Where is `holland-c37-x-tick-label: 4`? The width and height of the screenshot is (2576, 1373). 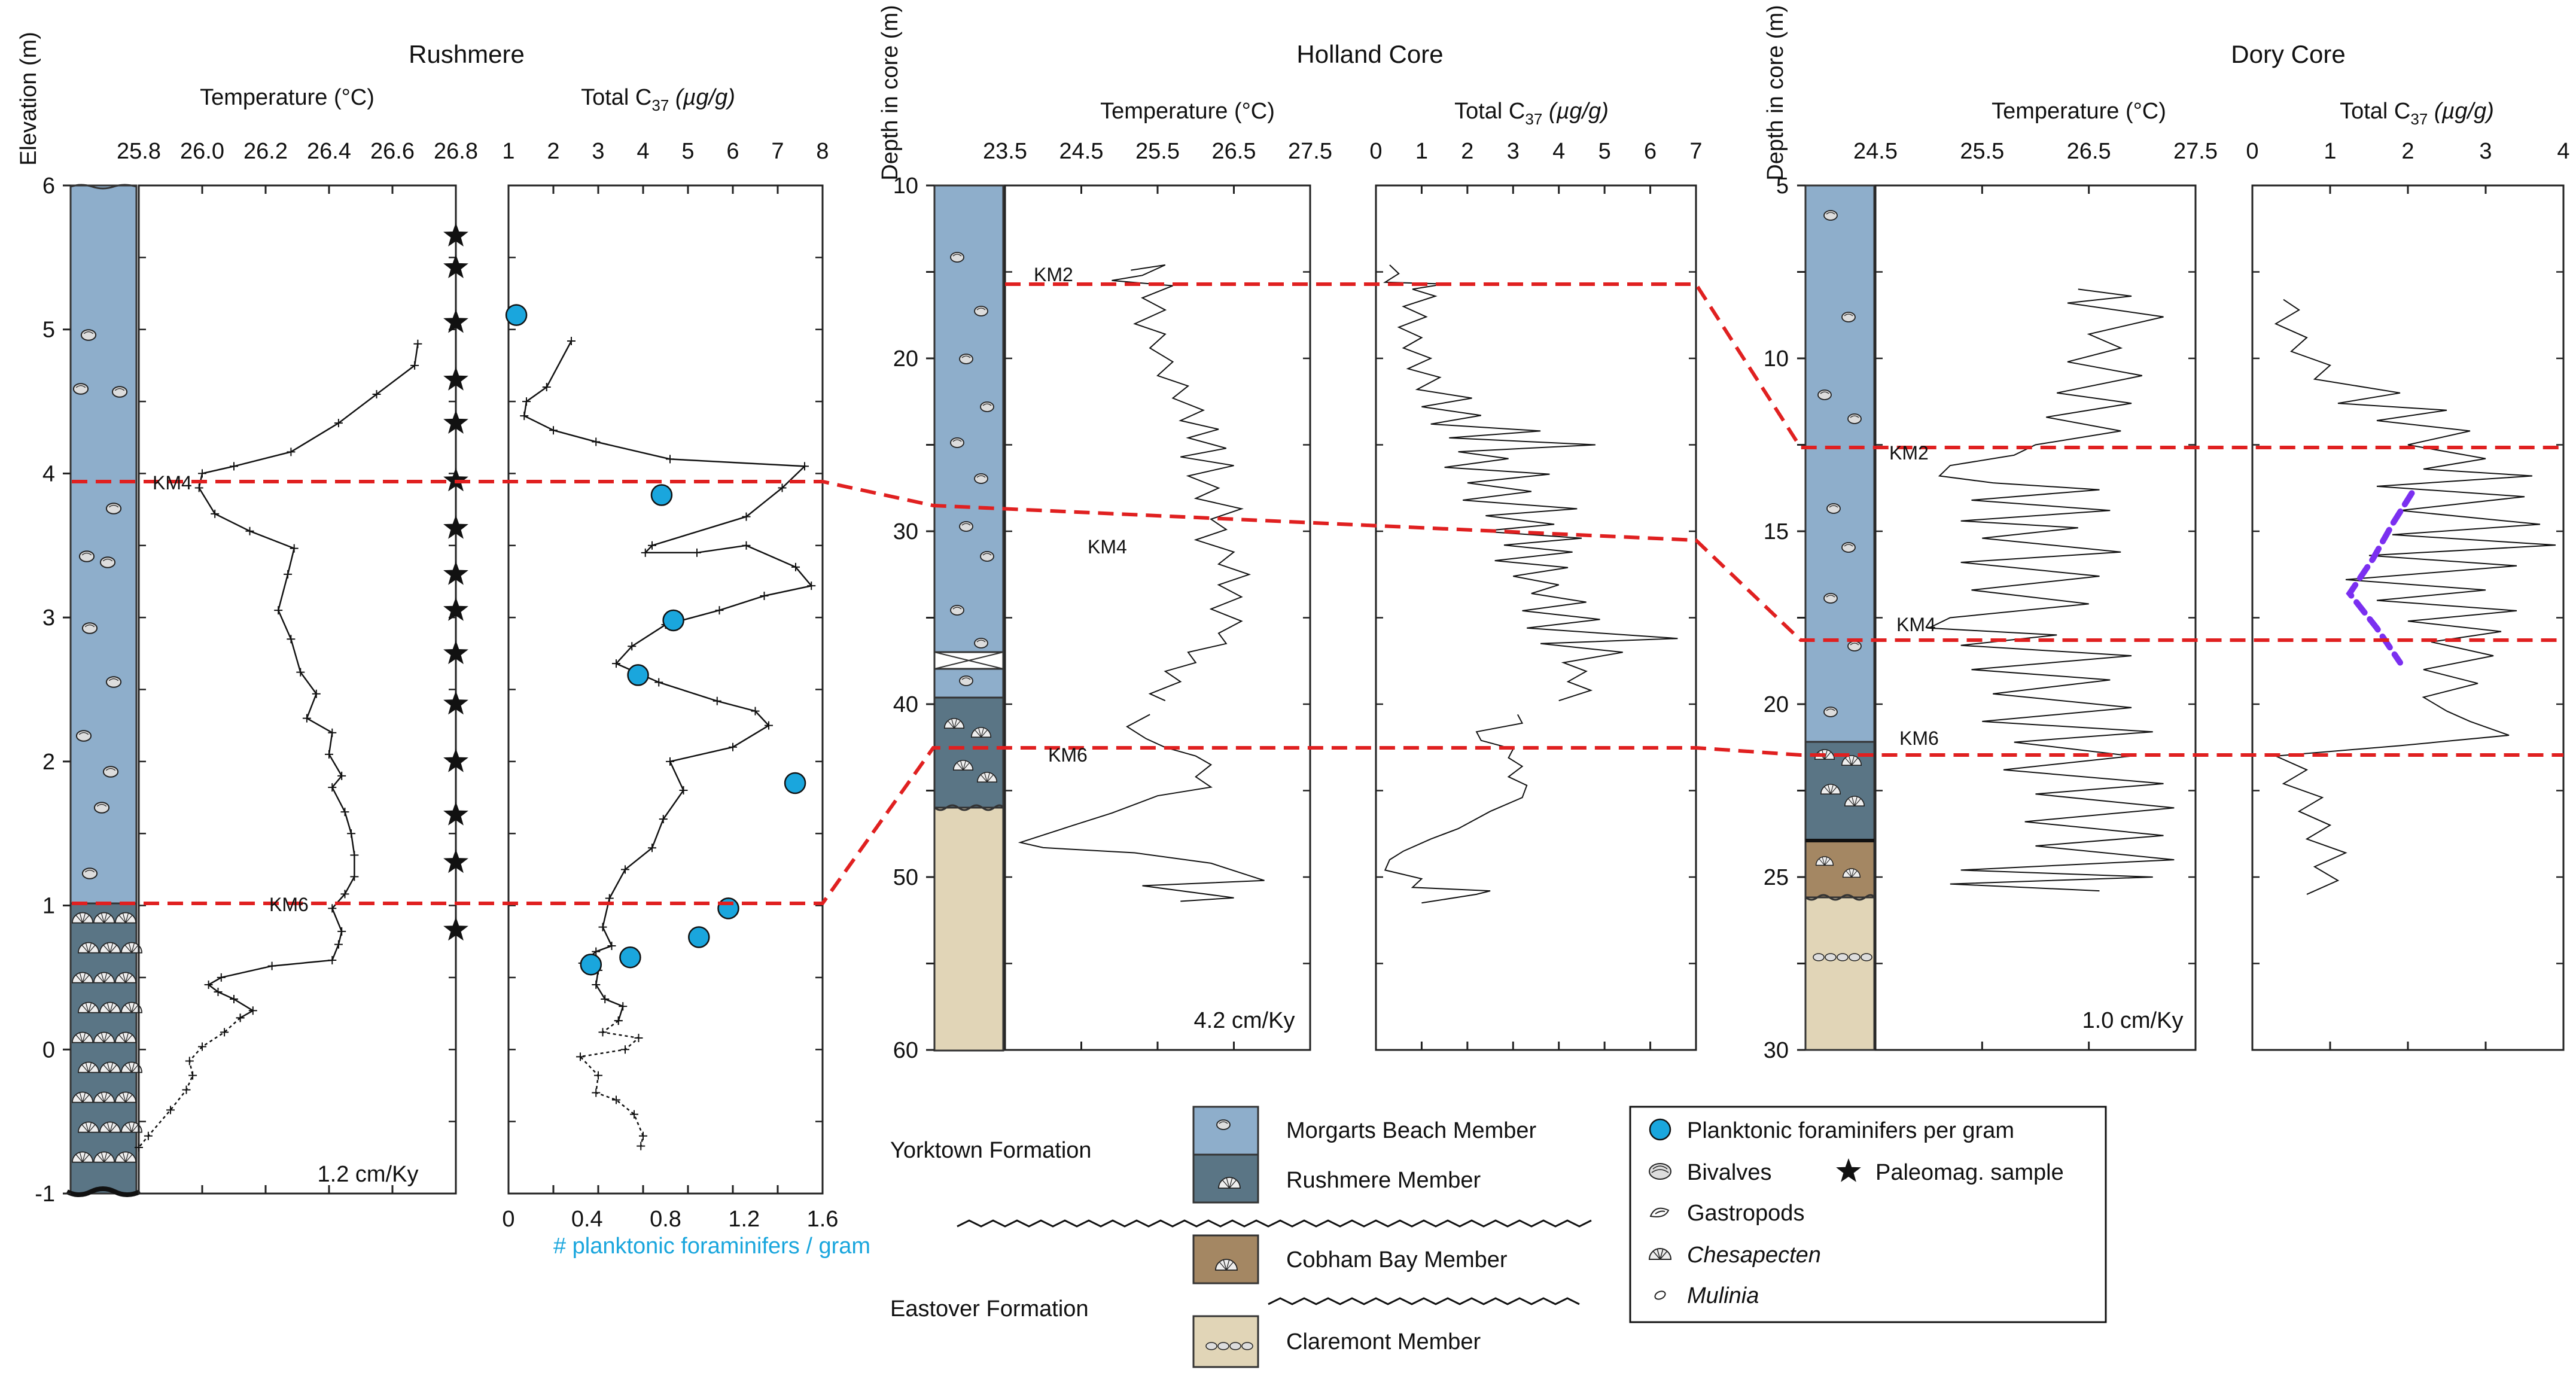
holland-c37-x-tick-label: 4 is located at coordinates (1558, 151).